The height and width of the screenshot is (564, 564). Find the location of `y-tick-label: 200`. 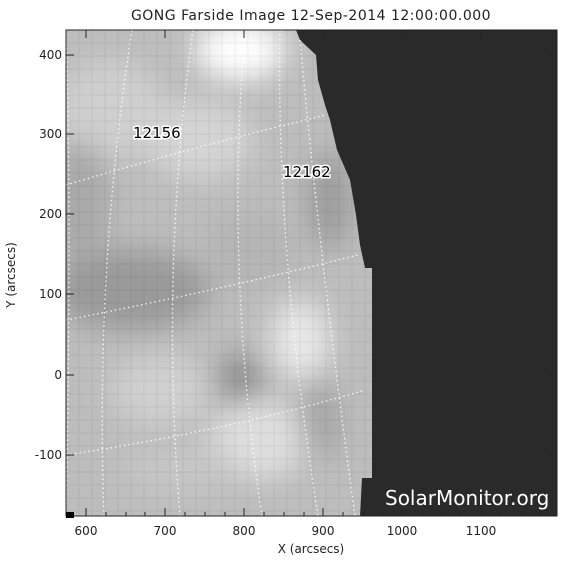

y-tick-label: 200 is located at coordinates (50, 214).